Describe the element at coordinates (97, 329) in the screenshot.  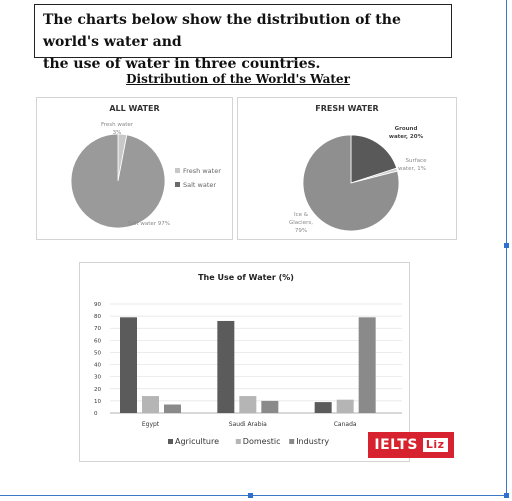
I see `y-tick-label-70: 70` at that location.